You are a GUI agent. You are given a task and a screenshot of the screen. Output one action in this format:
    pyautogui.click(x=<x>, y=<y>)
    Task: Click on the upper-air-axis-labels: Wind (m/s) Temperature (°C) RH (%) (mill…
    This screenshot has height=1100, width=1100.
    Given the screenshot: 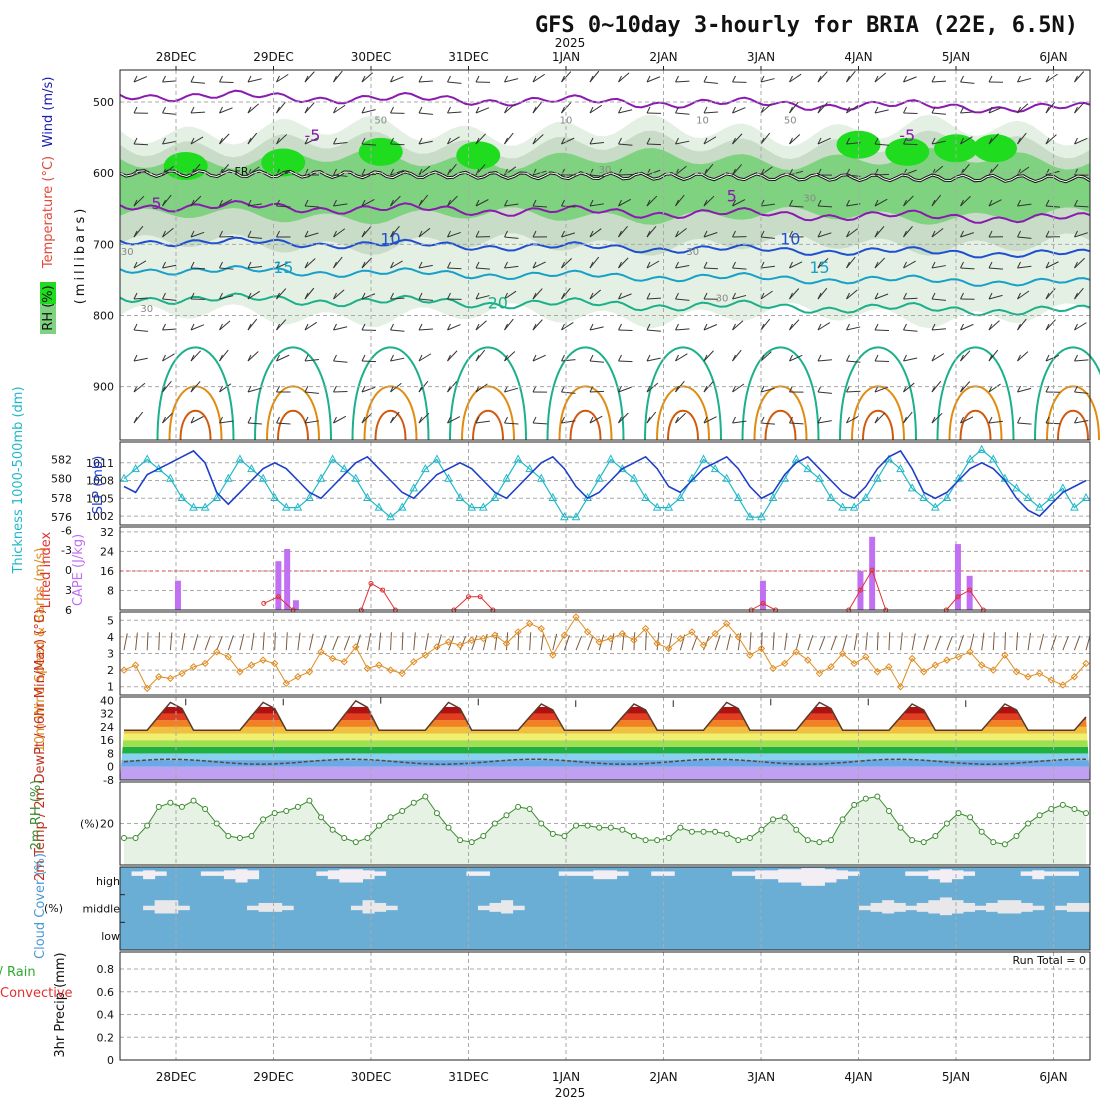 What is the action you would take?
    pyautogui.click(x=64, y=205)
    